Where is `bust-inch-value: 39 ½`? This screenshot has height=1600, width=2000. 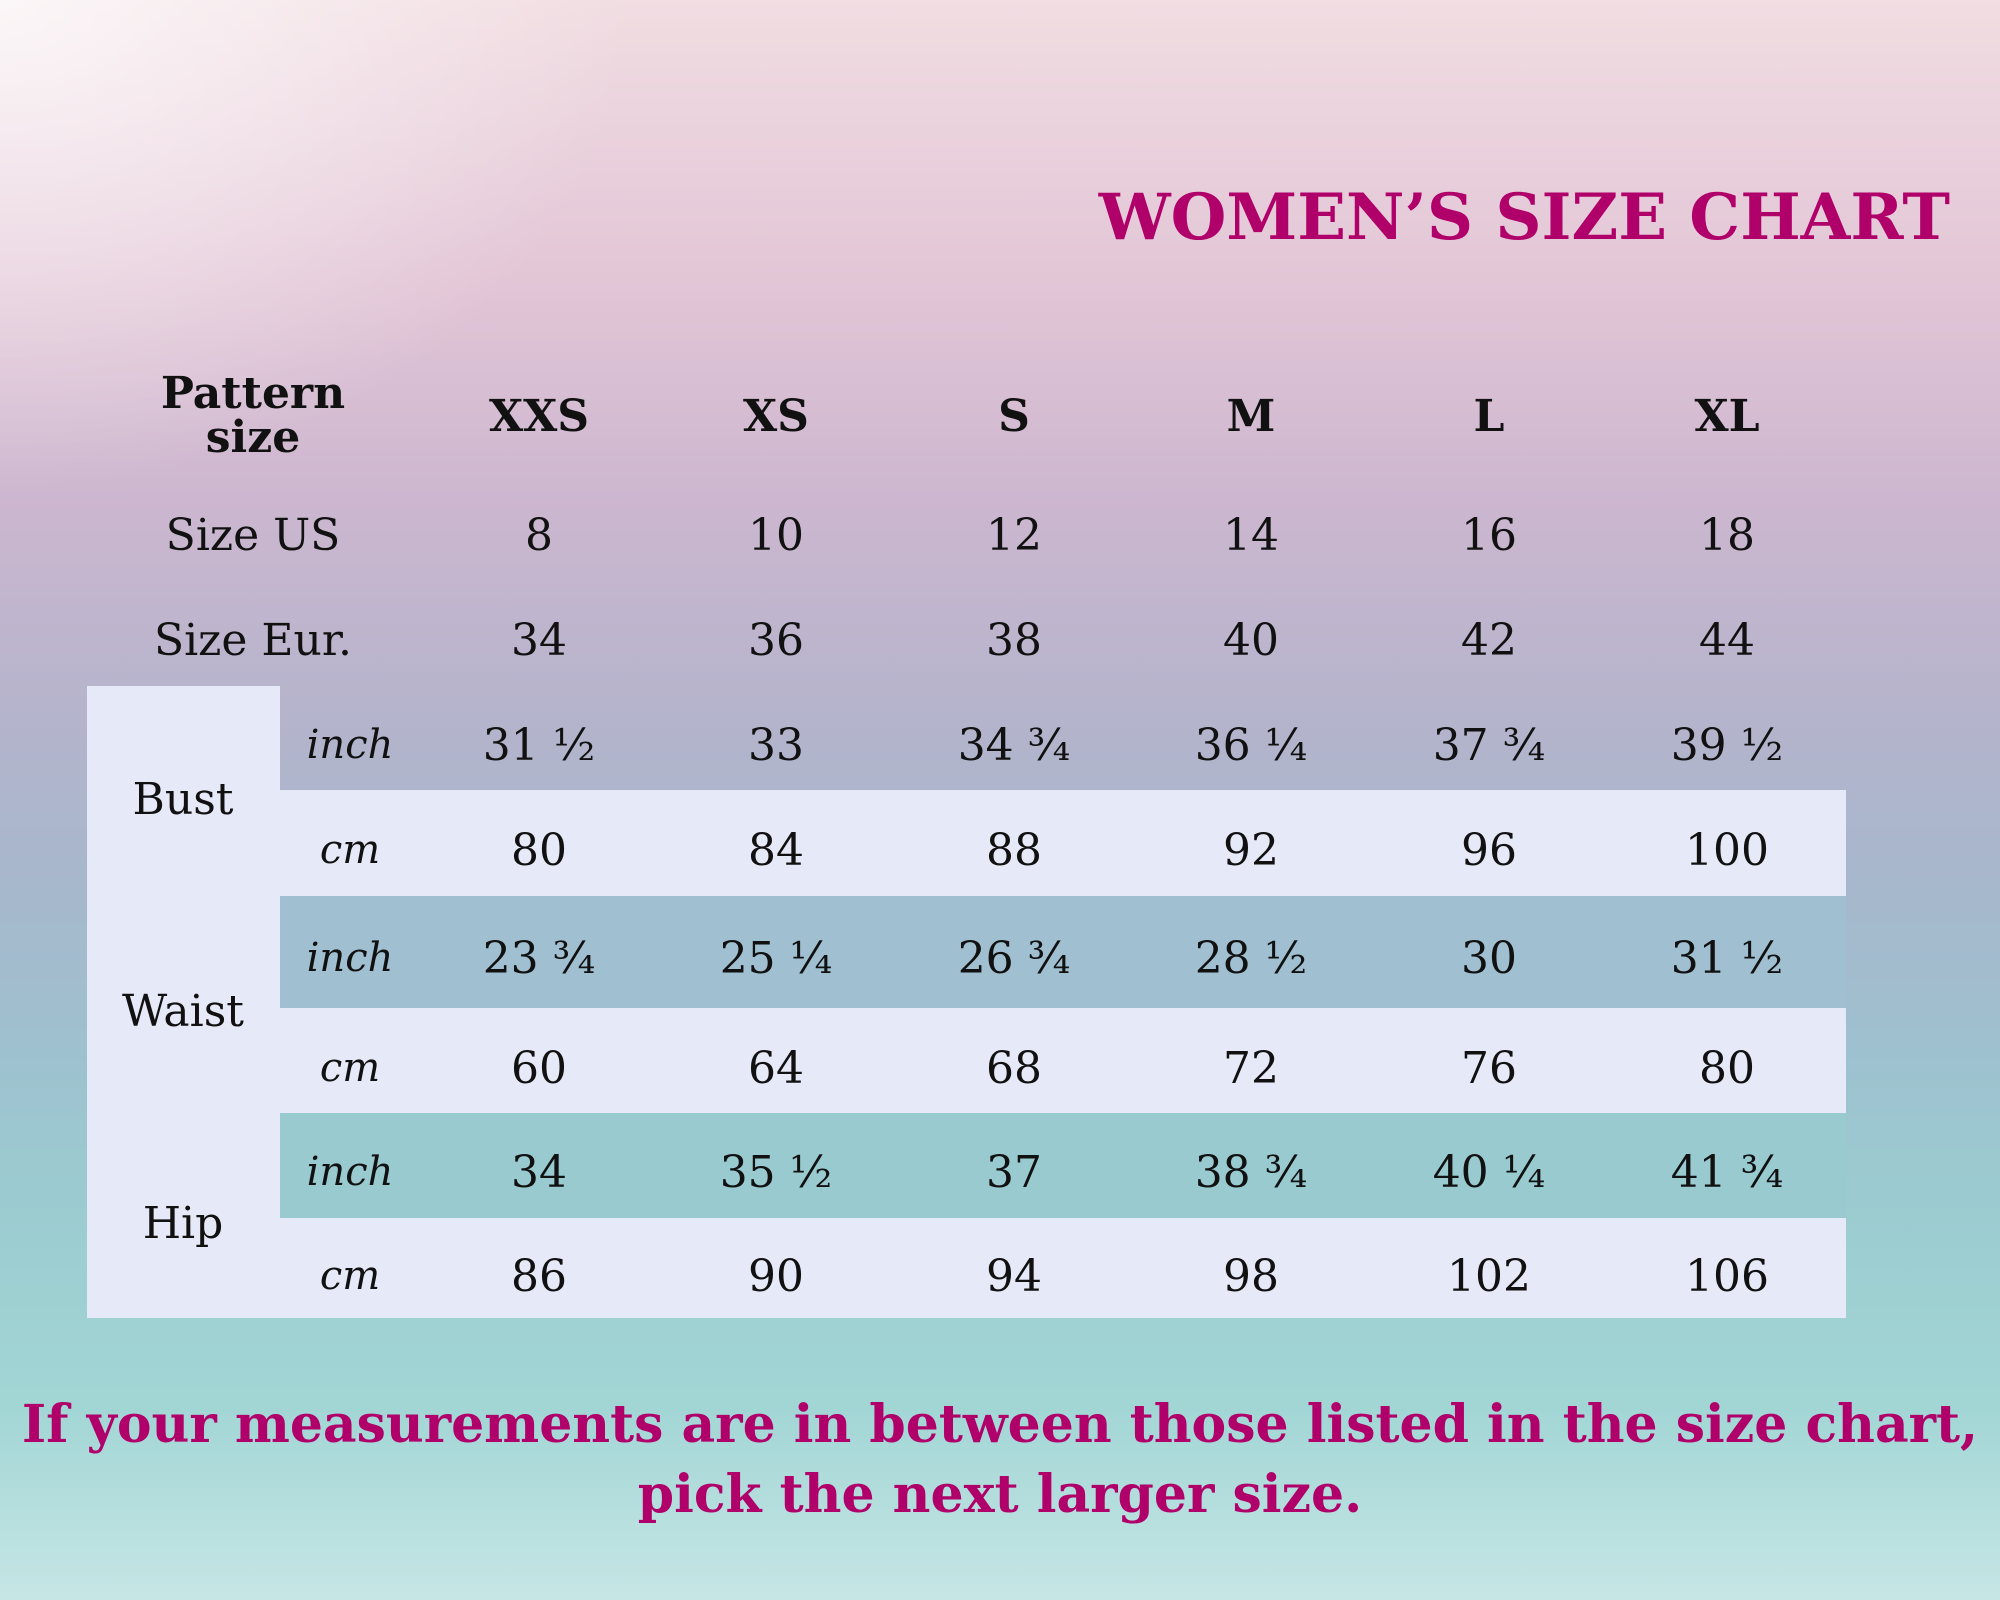 bust-inch-value: 39 ½ is located at coordinates (1727, 745).